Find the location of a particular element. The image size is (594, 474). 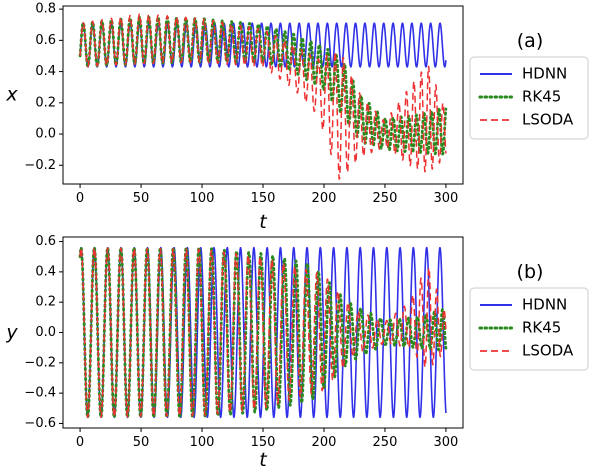

panel-b-xlabel: t is located at coordinates (263, 460).